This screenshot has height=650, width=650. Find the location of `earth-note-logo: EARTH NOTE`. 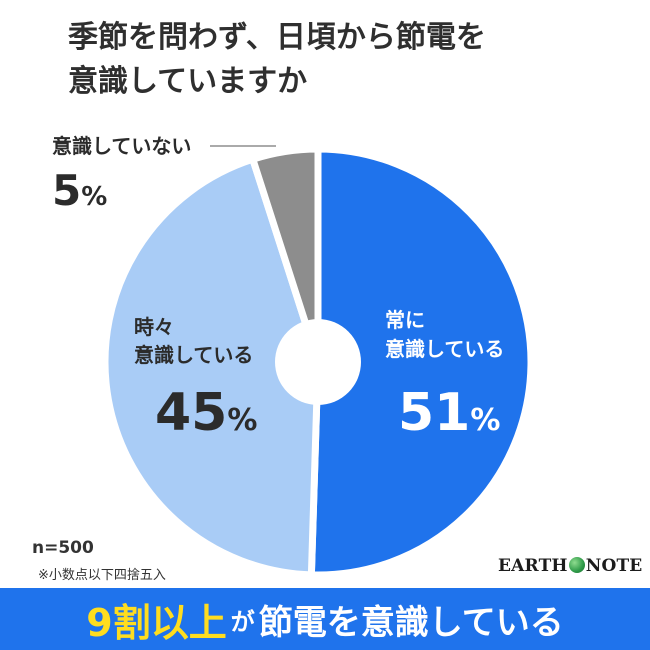

earth-note-logo: EARTH NOTE is located at coordinates (570, 566).